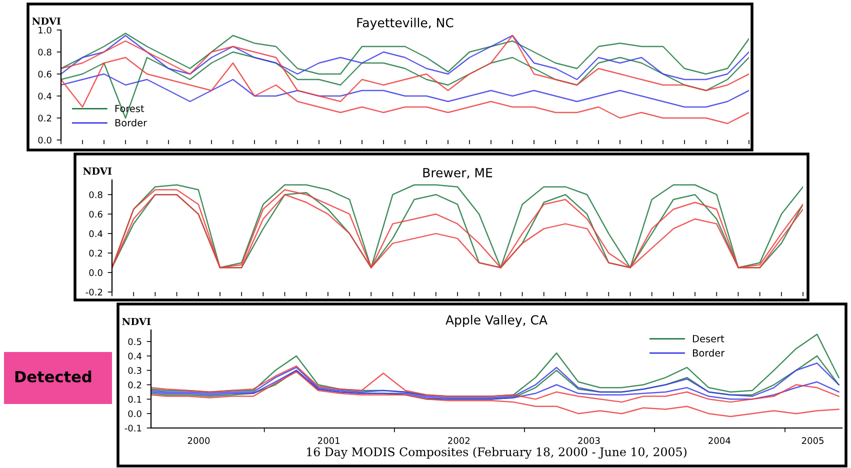 This screenshot has height=468, width=851. What do you see at coordinates (135, 399) in the screenshot?
I see `y-tick-label: 0.1` at bounding box center [135, 399].